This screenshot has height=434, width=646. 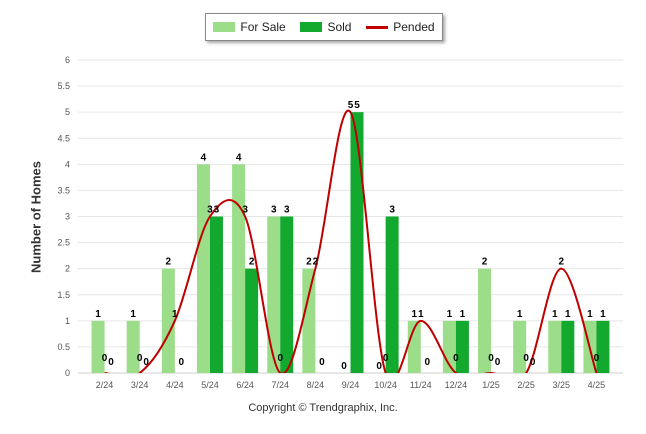 I want to click on data-label-sold-10: 1, so click(x=463, y=314).